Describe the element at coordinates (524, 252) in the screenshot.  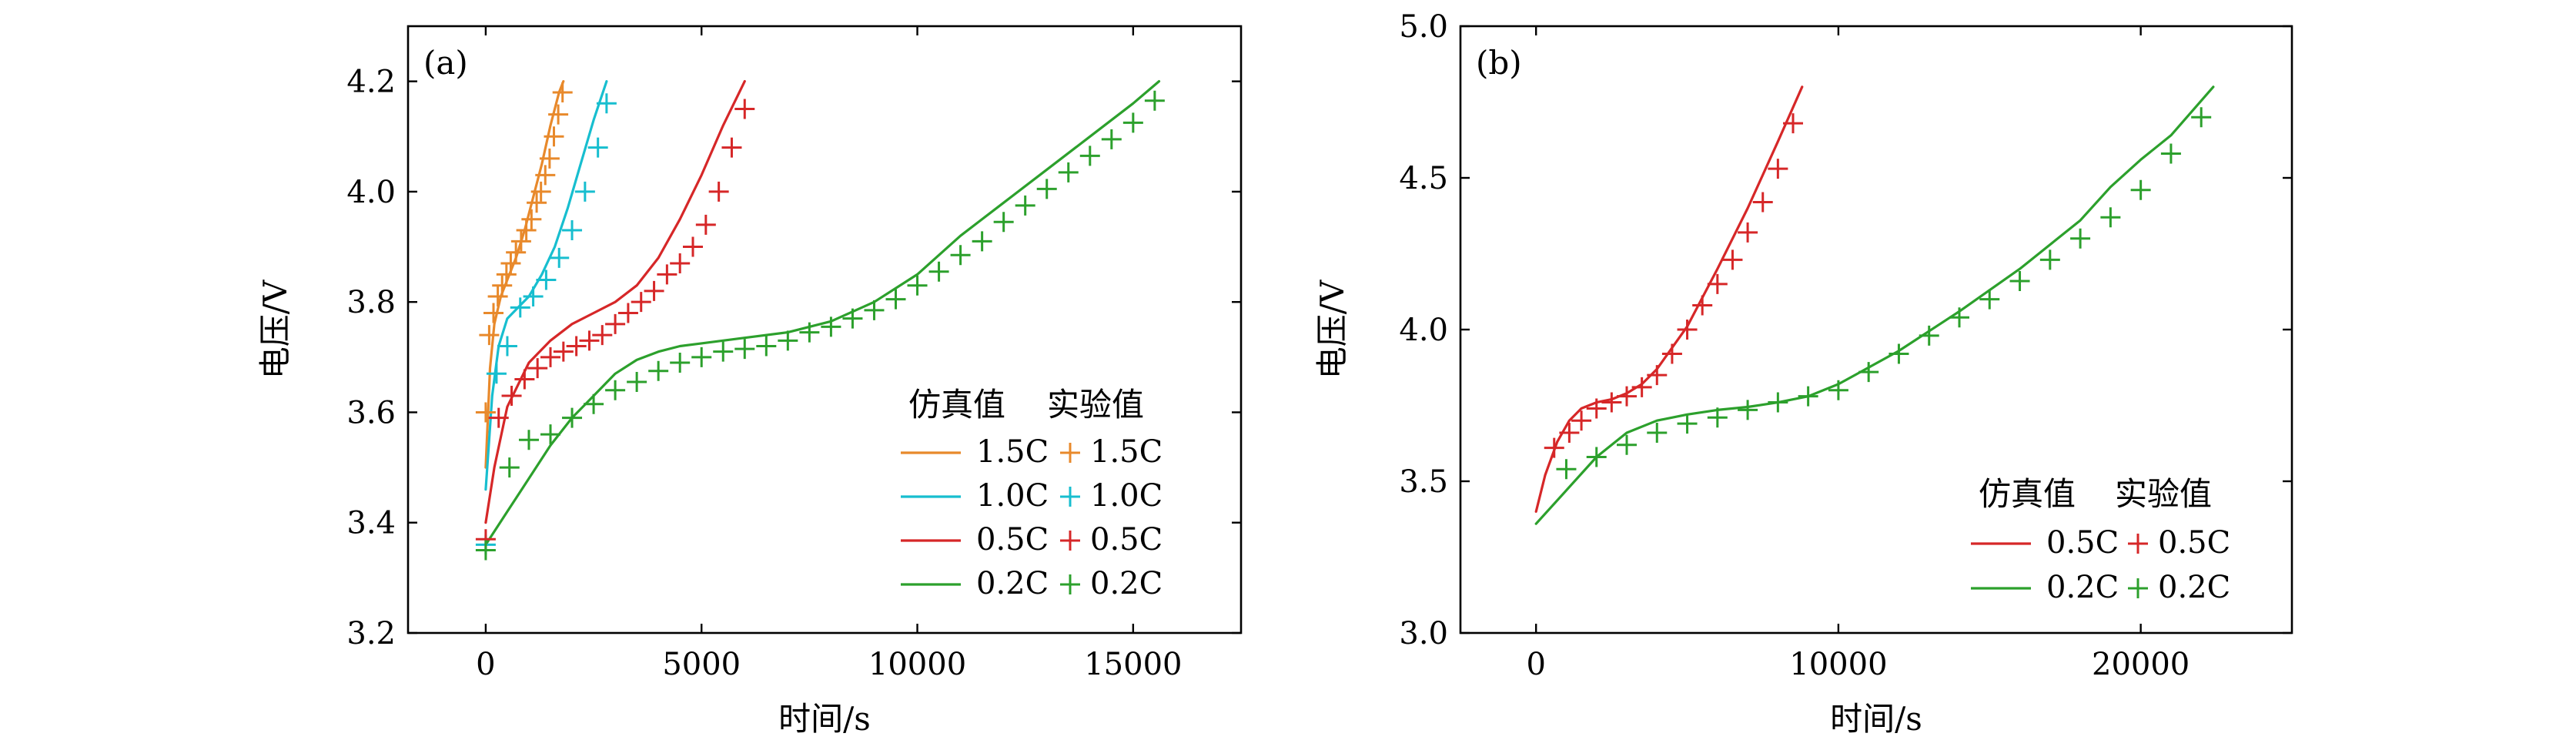
I see `series-markers-exp-1_5C` at that location.